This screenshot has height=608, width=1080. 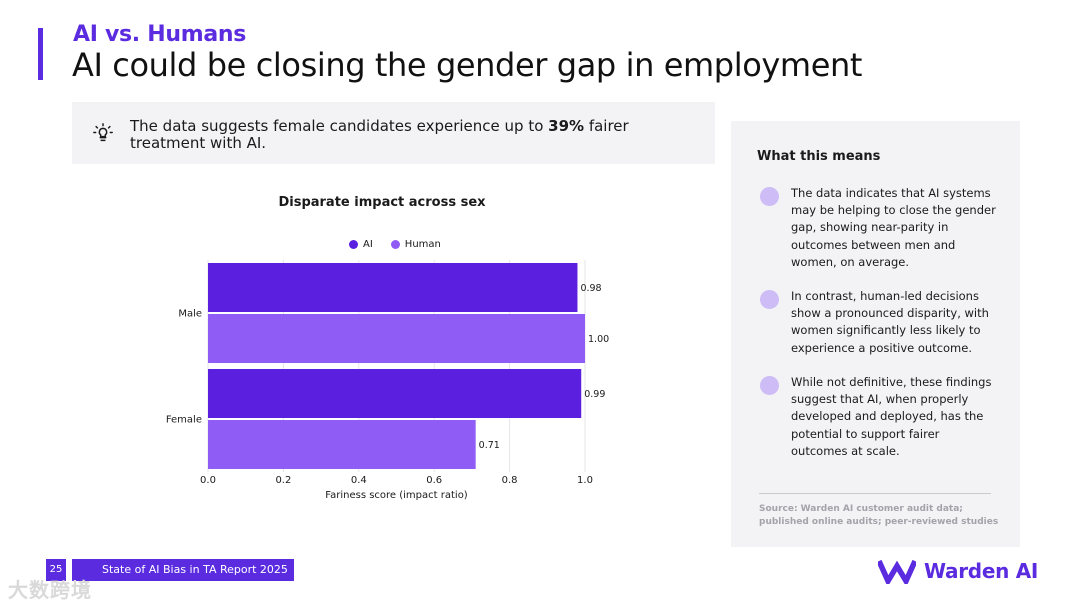 What do you see at coordinates (489, 445) in the screenshot?
I see `data-label: 0.71` at bounding box center [489, 445].